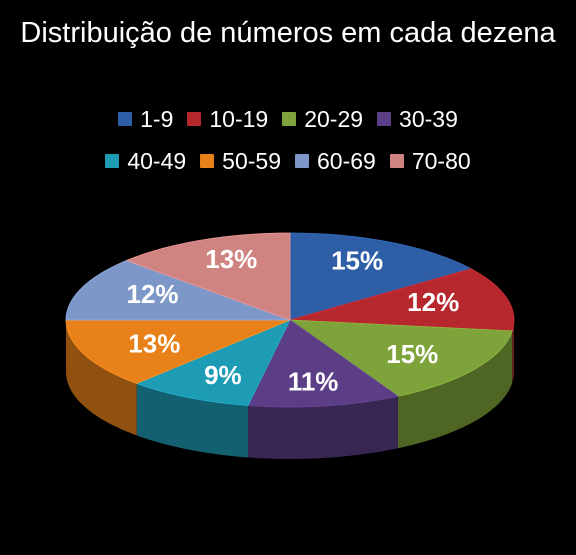 Image resolution: width=576 pixels, height=555 pixels. I want to click on legend-item-40-49: 40-49, so click(145, 161).